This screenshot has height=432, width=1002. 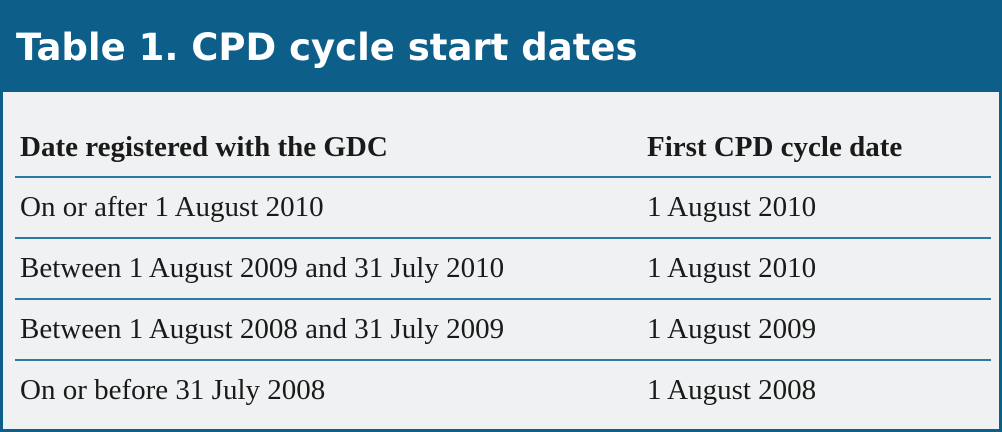 What do you see at coordinates (503, 208) in the screenshot?
I see `table-row: On or after 1 August 2010 1 August 2010` at bounding box center [503, 208].